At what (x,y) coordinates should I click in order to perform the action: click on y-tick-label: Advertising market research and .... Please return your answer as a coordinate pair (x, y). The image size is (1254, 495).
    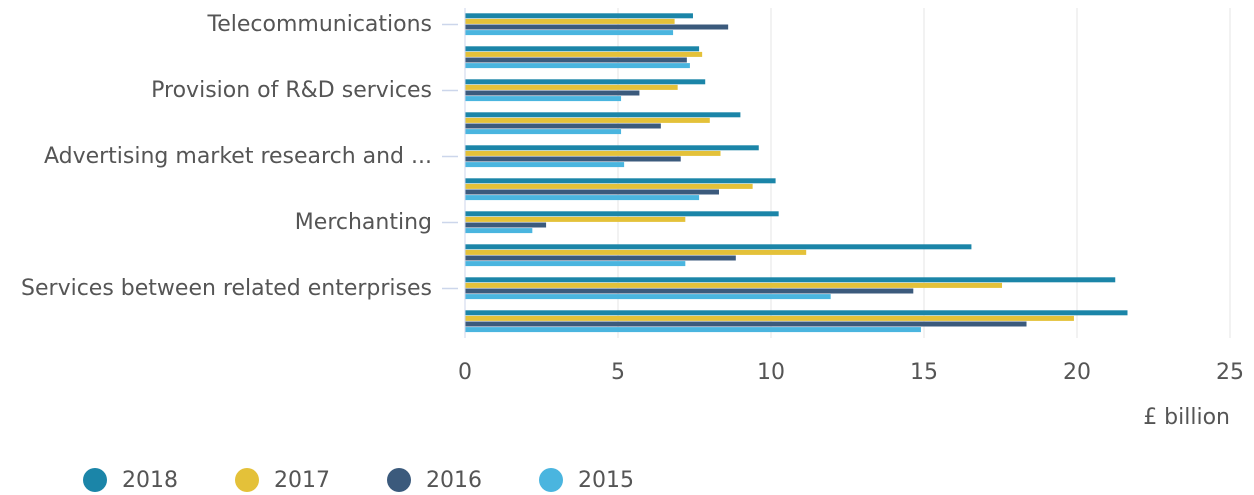
    Looking at the image, I should click on (237, 156).